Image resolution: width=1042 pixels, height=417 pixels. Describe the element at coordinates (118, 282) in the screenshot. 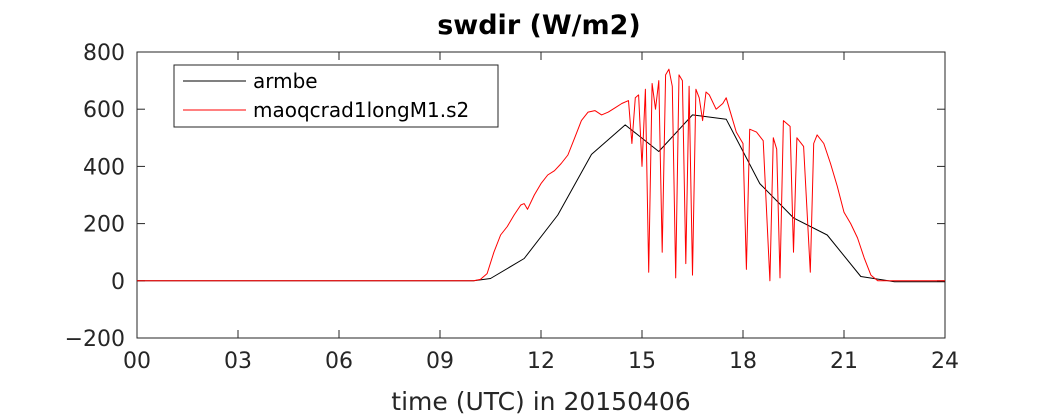

I see `y-tick-label: 0` at that location.